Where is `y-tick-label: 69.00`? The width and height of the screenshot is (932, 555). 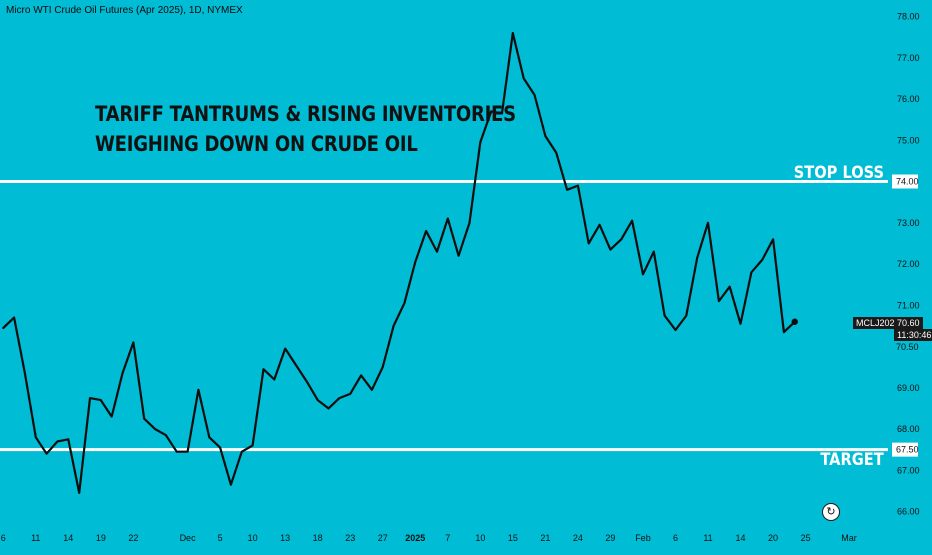 y-tick-label: 69.00 is located at coordinates (908, 388).